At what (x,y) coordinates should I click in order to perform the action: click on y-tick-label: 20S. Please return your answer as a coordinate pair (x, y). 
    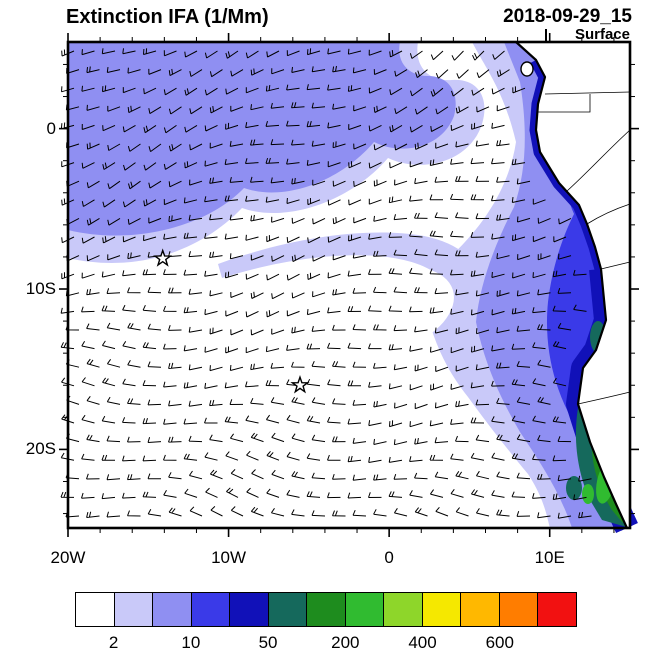
    Looking at the image, I should click on (40, 449).